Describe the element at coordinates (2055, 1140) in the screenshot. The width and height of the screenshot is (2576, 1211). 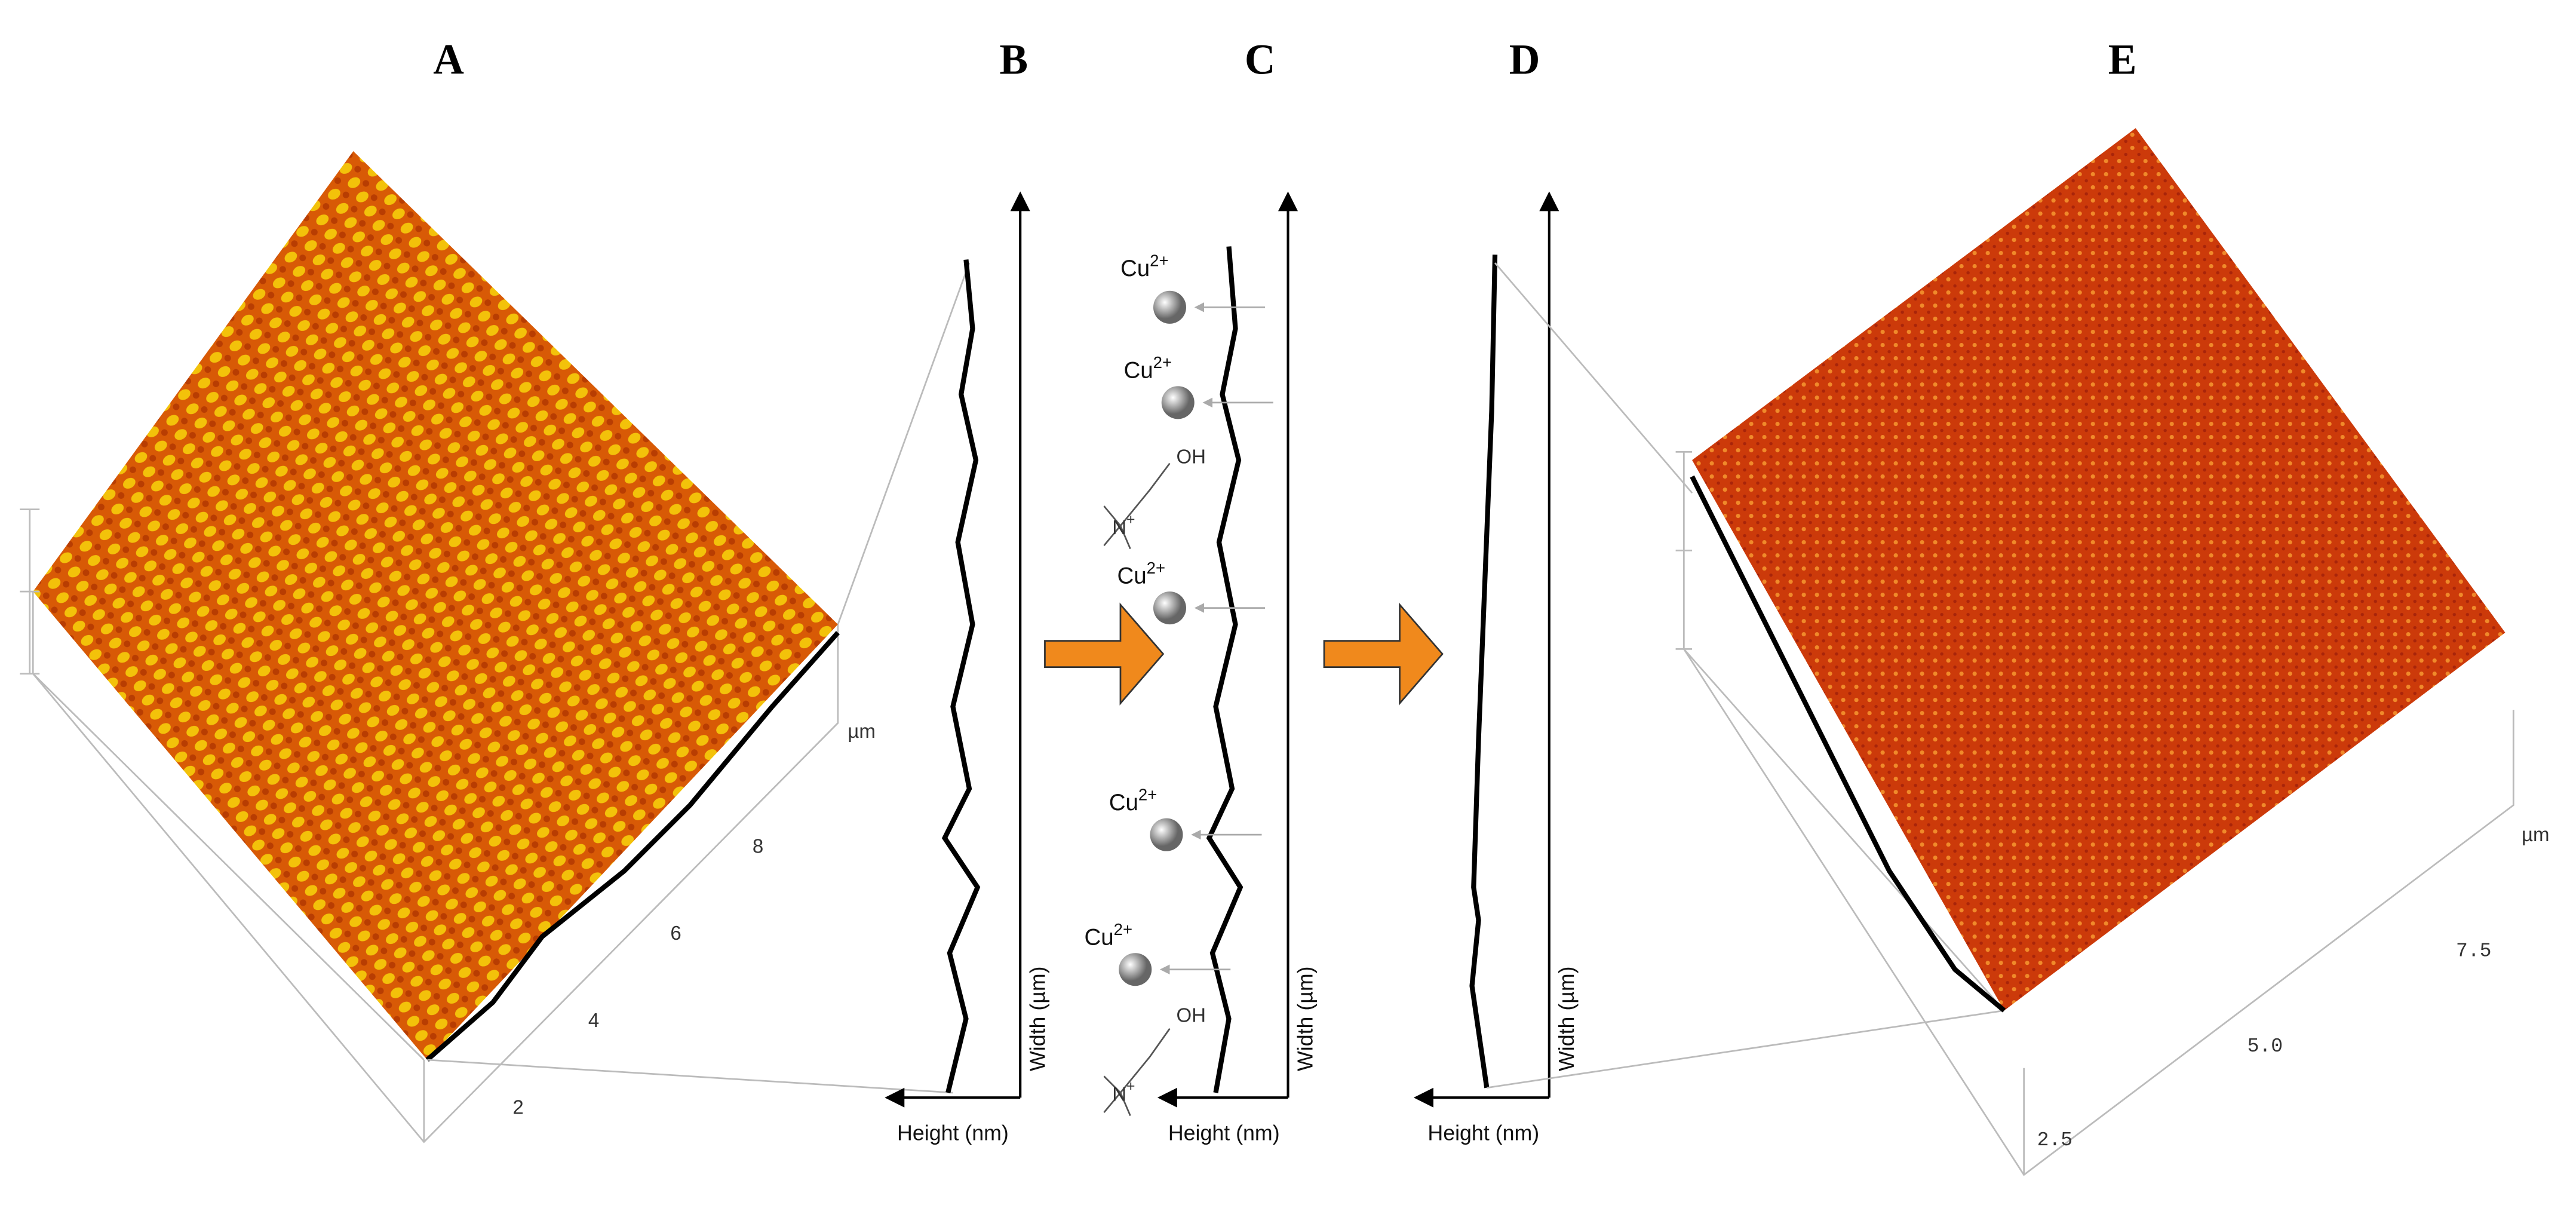
I see `tick-label: 2.5` at that location.